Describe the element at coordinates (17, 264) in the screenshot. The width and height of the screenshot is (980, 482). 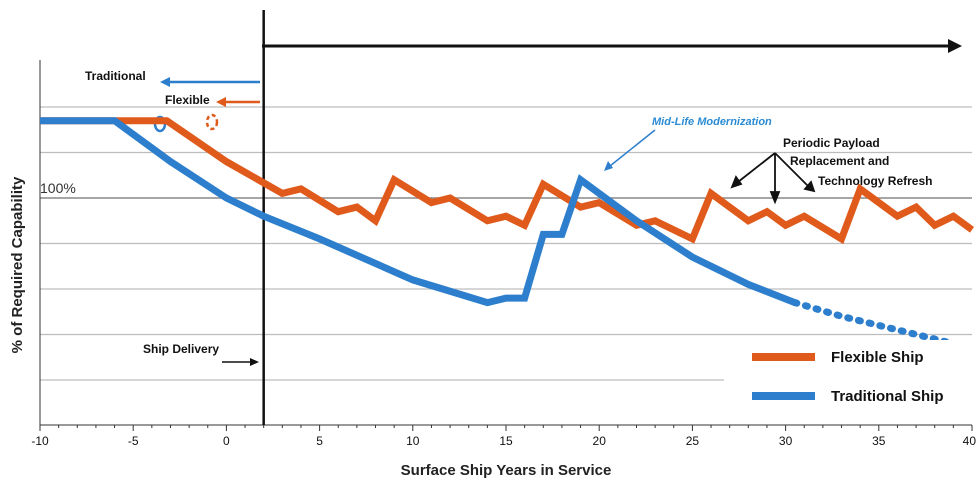
I see `y-axis-label: % of Required Capability` at that location.